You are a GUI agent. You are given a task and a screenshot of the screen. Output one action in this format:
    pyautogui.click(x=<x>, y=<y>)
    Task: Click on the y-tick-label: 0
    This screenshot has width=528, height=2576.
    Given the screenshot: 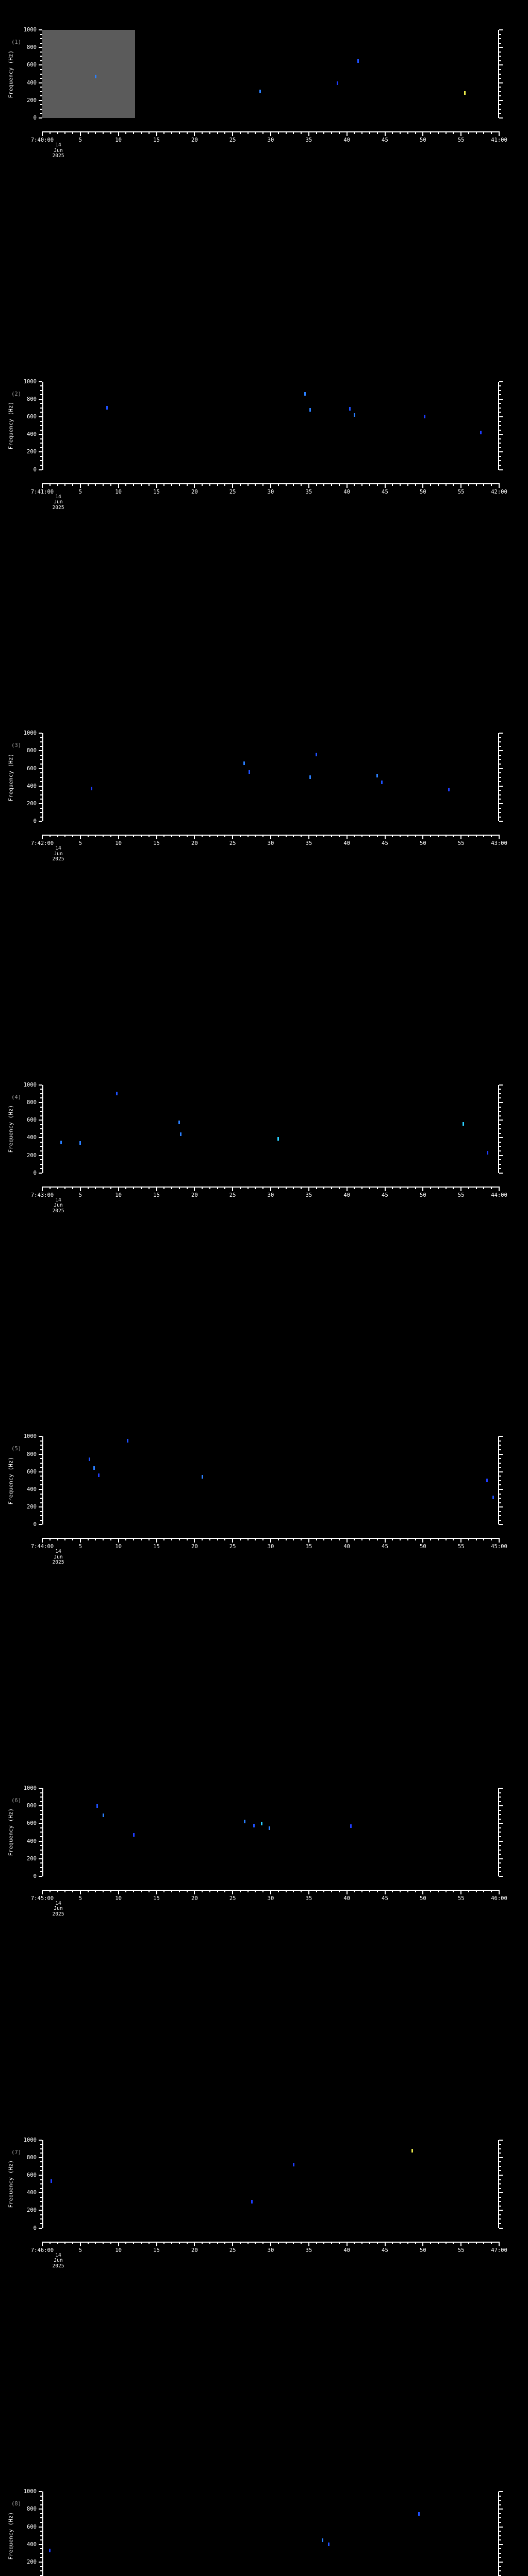 What is the action you would take?
    pyautogui.click(x=35, y=1876)
    